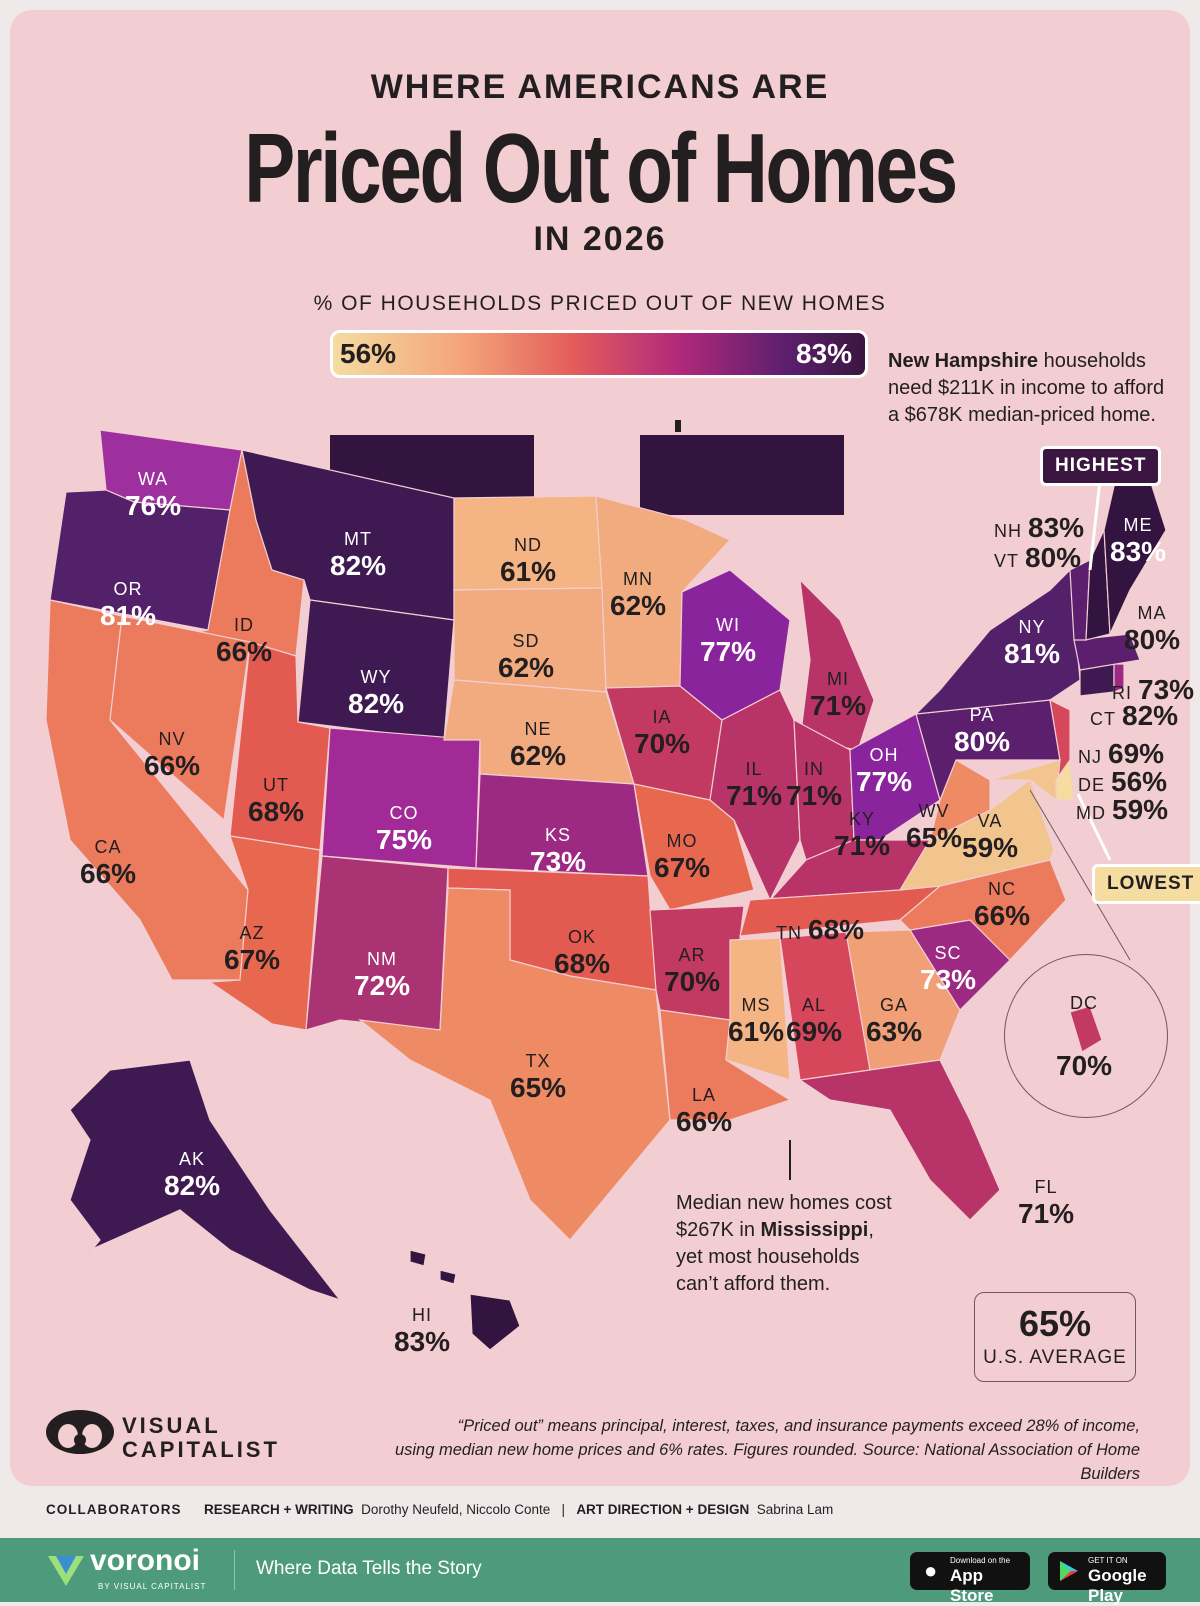 The width and height of the screenshot is (1200, 1606). I want to click on label-VA: VA 59%, so click(990, 837).